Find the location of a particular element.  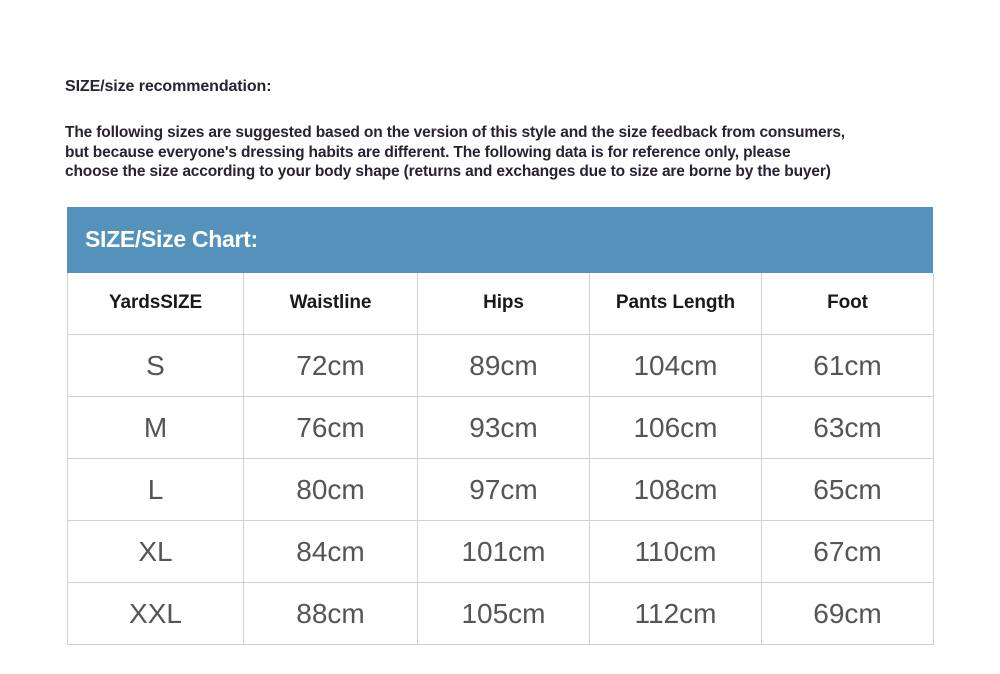

hips-cell: 105cm is located at coordinates (503, 613).